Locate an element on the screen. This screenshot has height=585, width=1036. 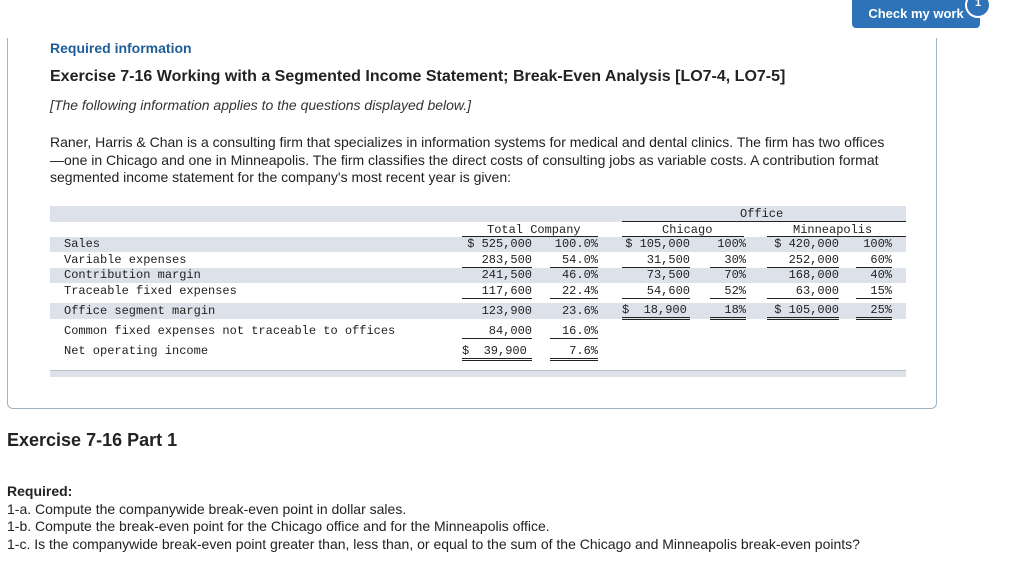
table-cell: 40% is located at coordinates (881, 275).